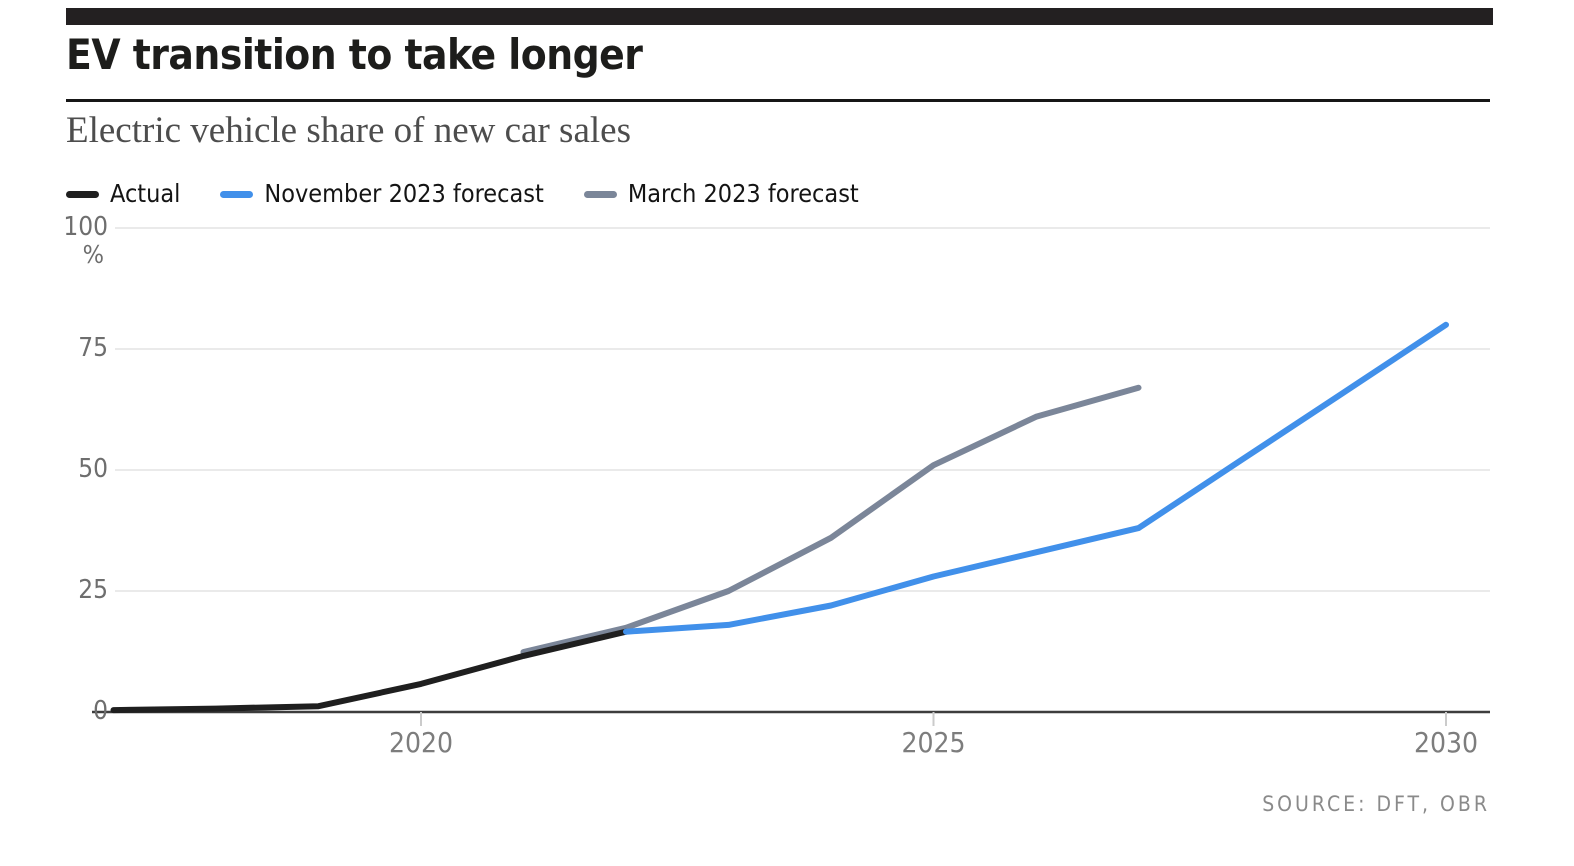  I want to click on page-title: EV transition to take longer, so click(354, 54).